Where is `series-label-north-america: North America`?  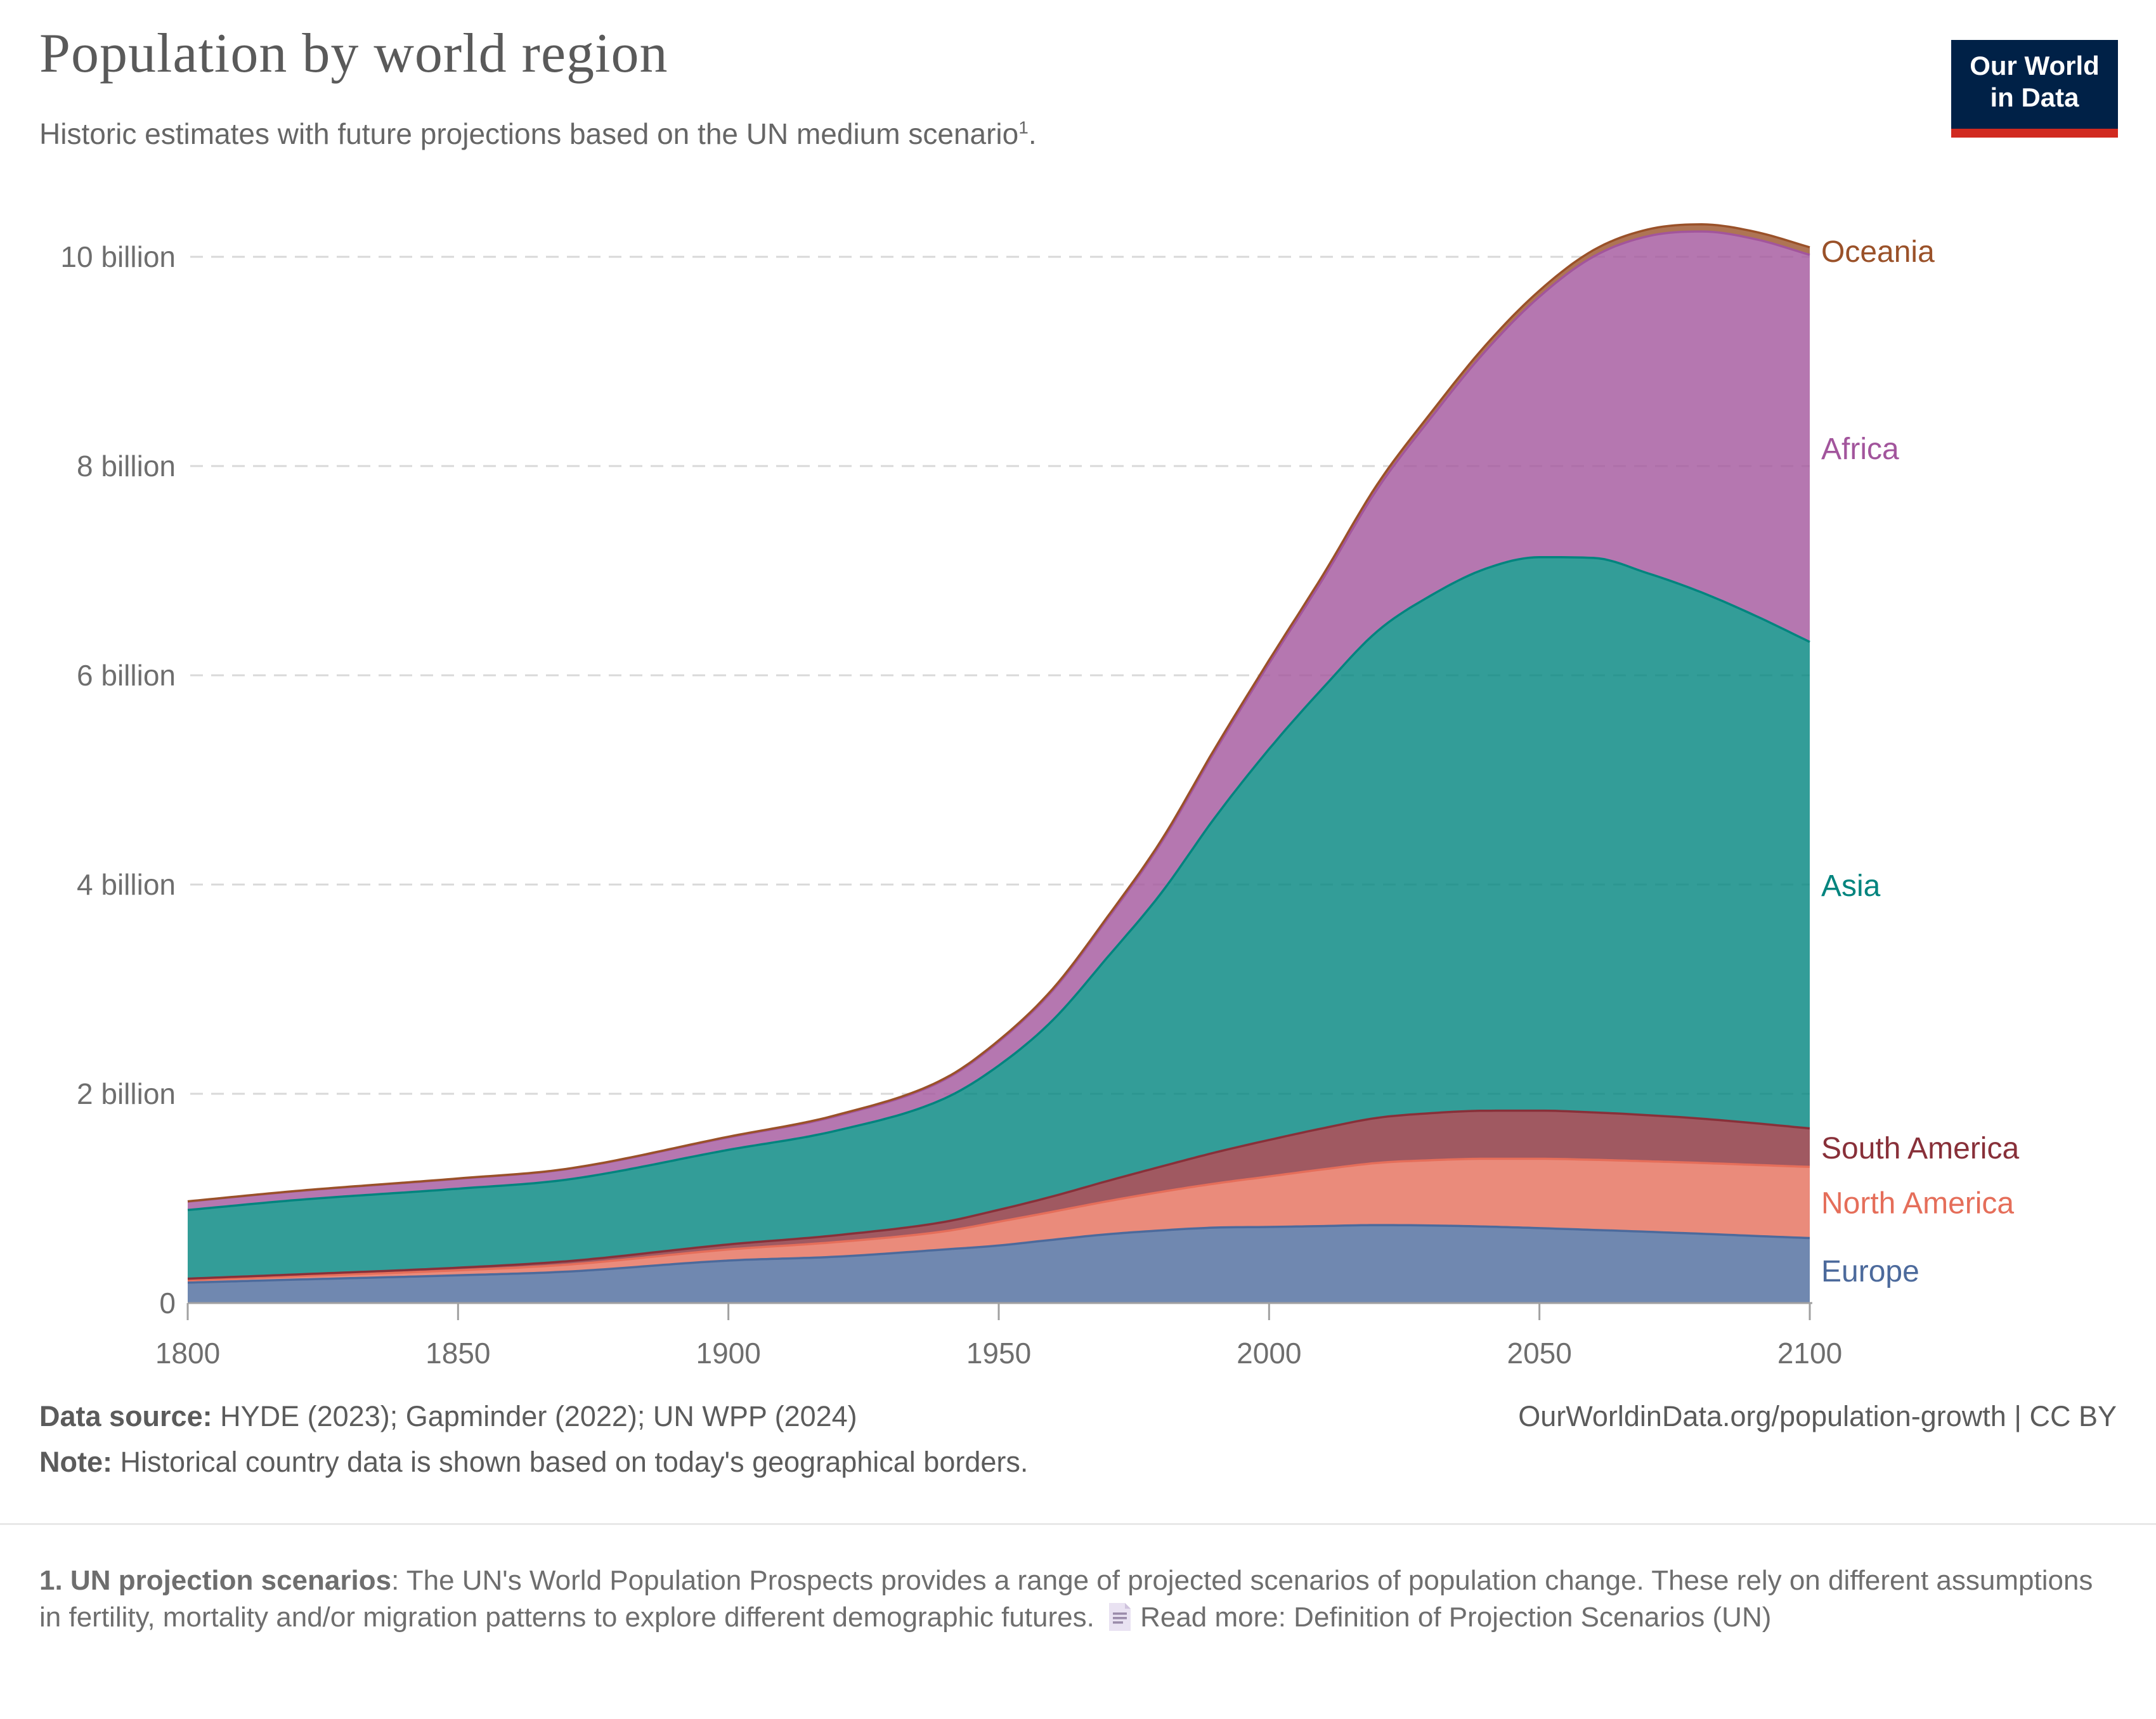 series-label-north-america: North America is located at coordinates (1917, 1203).